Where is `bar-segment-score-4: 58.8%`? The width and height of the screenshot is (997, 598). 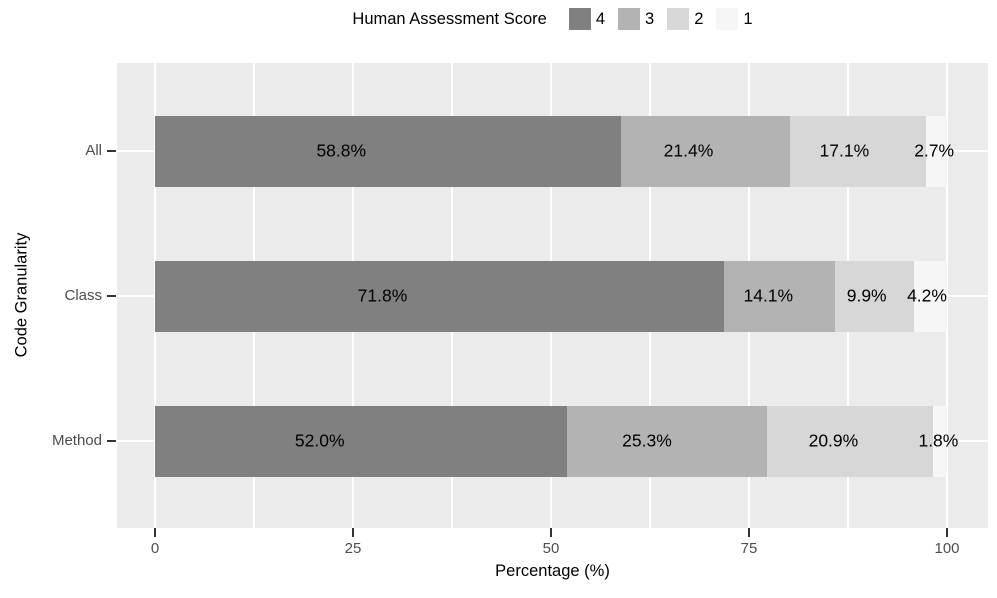 bar-segment-score-4: 58.8% is located at coordinates (388, 151).